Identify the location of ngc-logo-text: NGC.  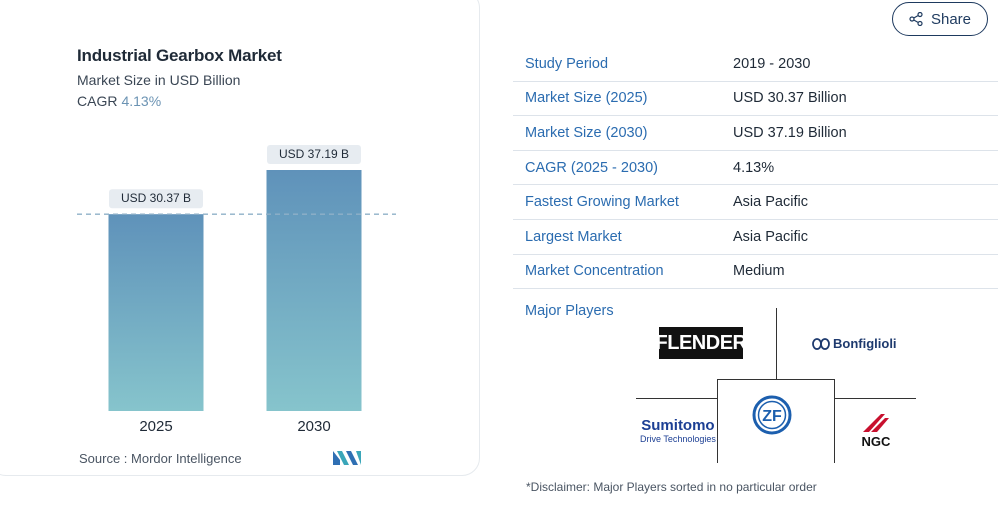
(877, 441).